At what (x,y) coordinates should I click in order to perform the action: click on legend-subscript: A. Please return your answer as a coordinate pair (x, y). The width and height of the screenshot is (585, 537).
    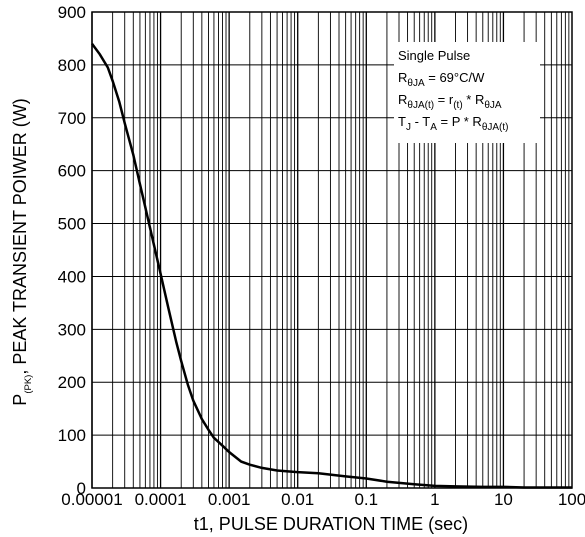
    Looking at the image, I should click on (433, 127).